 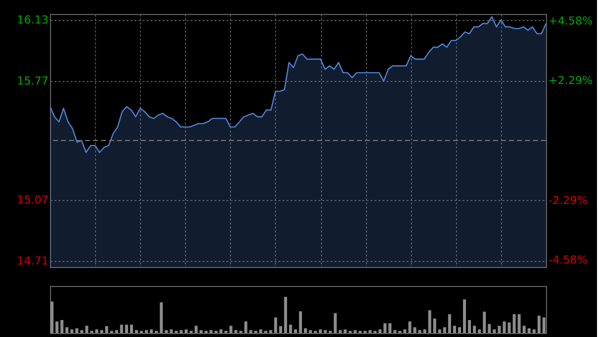 I want to click on y2-tick-label: +2.29%, so click(x=570, y=81).